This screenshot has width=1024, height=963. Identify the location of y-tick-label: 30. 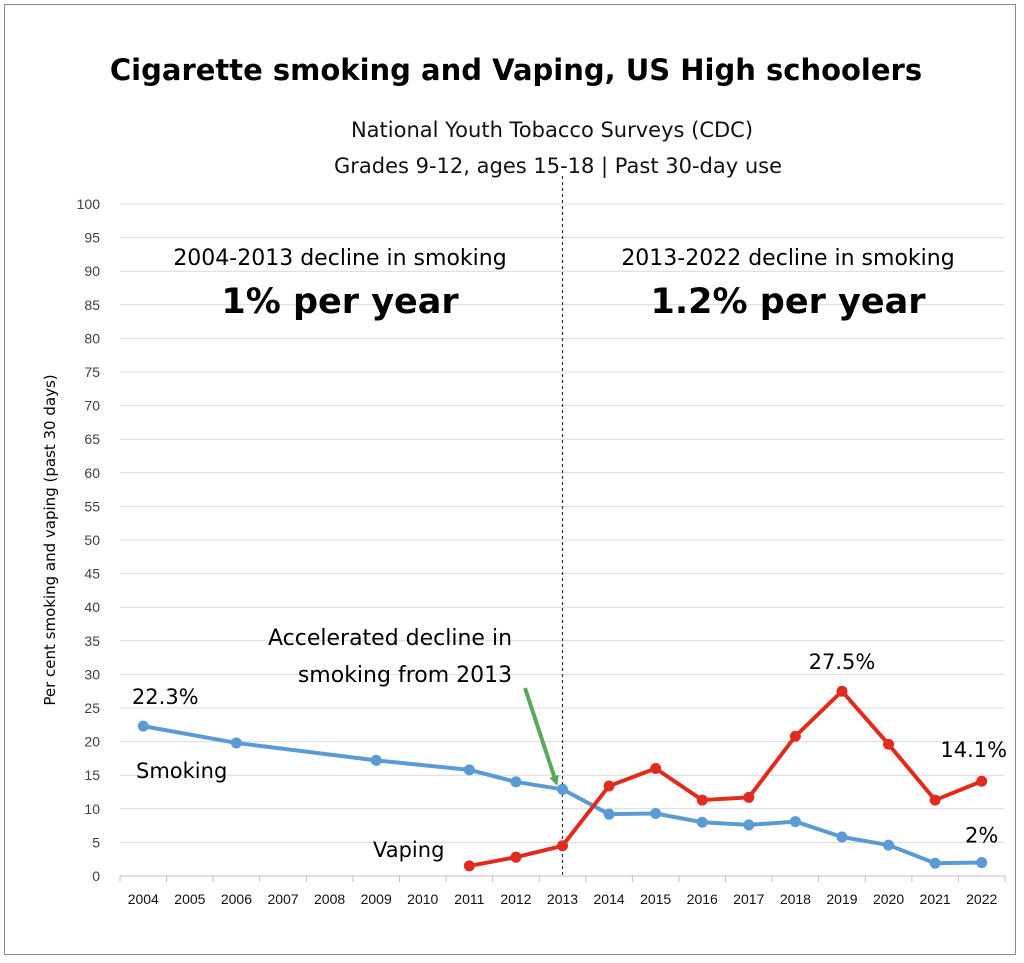
(92, 674).